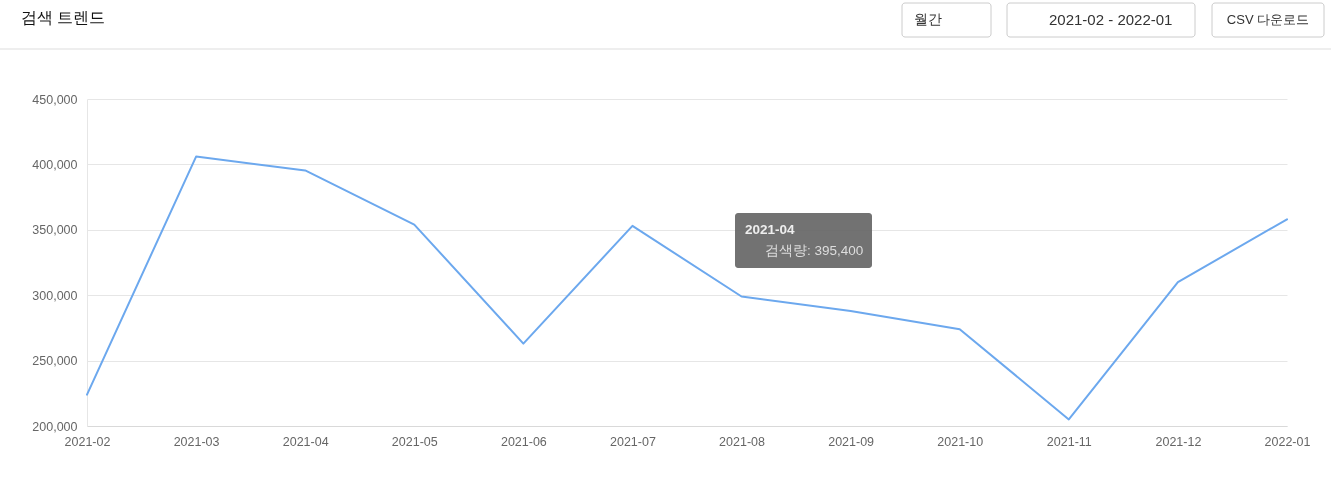 This screenshot has height=494, width=1331. What do you see at coordinates (87, 441) in the screenshot?
I see `x-tick-label: 2021-02` at bounding box center [87, 441].